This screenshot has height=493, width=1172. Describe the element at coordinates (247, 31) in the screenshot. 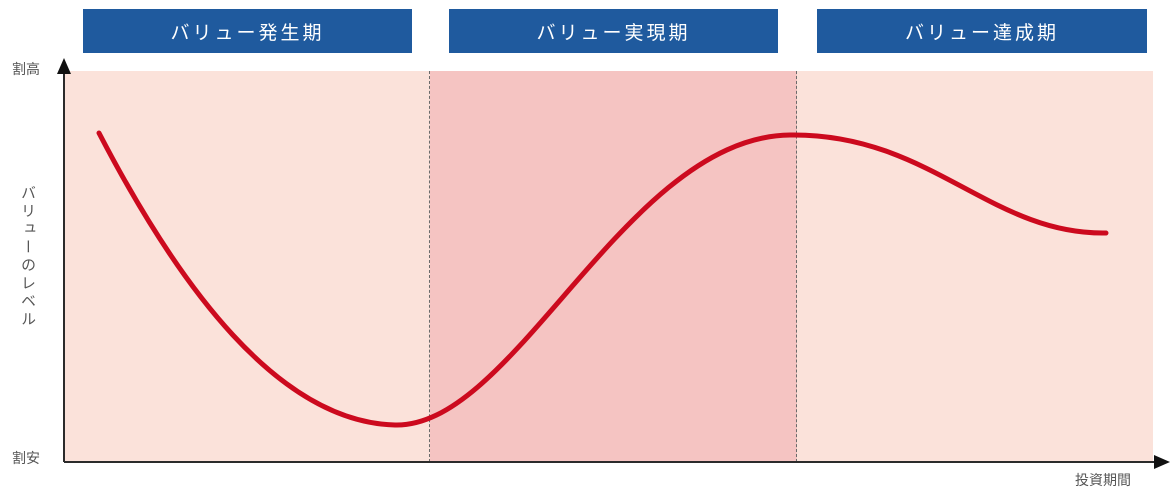

I see `phase-header-value-emergence: バリュー発生期` at that location.